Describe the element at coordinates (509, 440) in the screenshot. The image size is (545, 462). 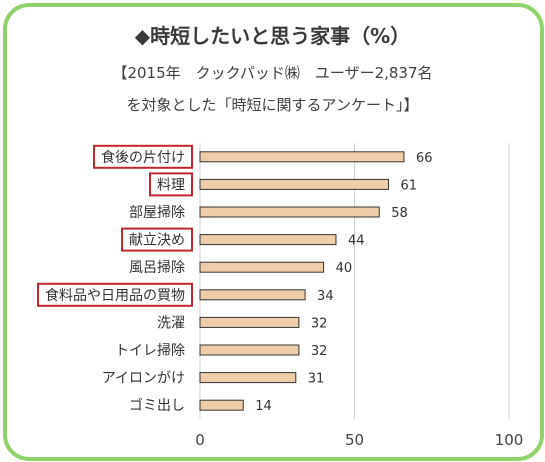
I see `x-tick-label: 100` at that location.